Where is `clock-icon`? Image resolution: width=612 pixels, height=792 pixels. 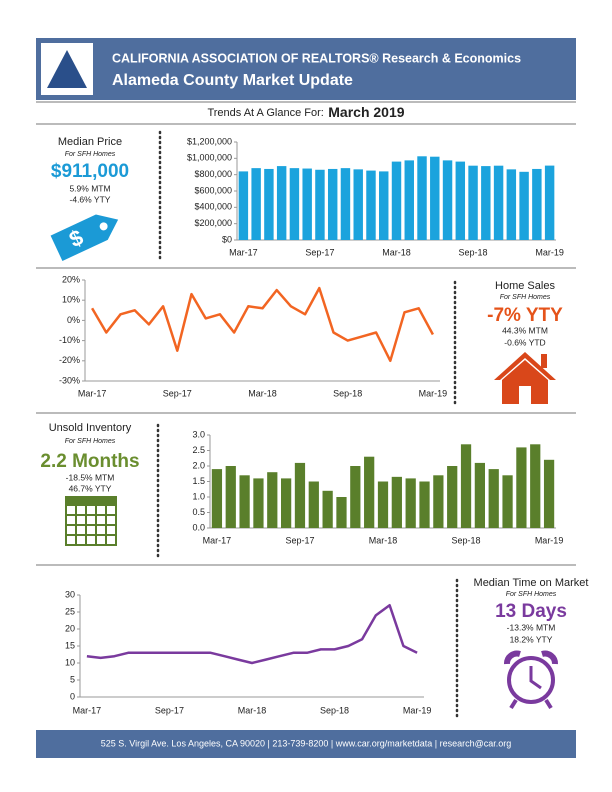 clock-icon is located at coordinates (531, 680).